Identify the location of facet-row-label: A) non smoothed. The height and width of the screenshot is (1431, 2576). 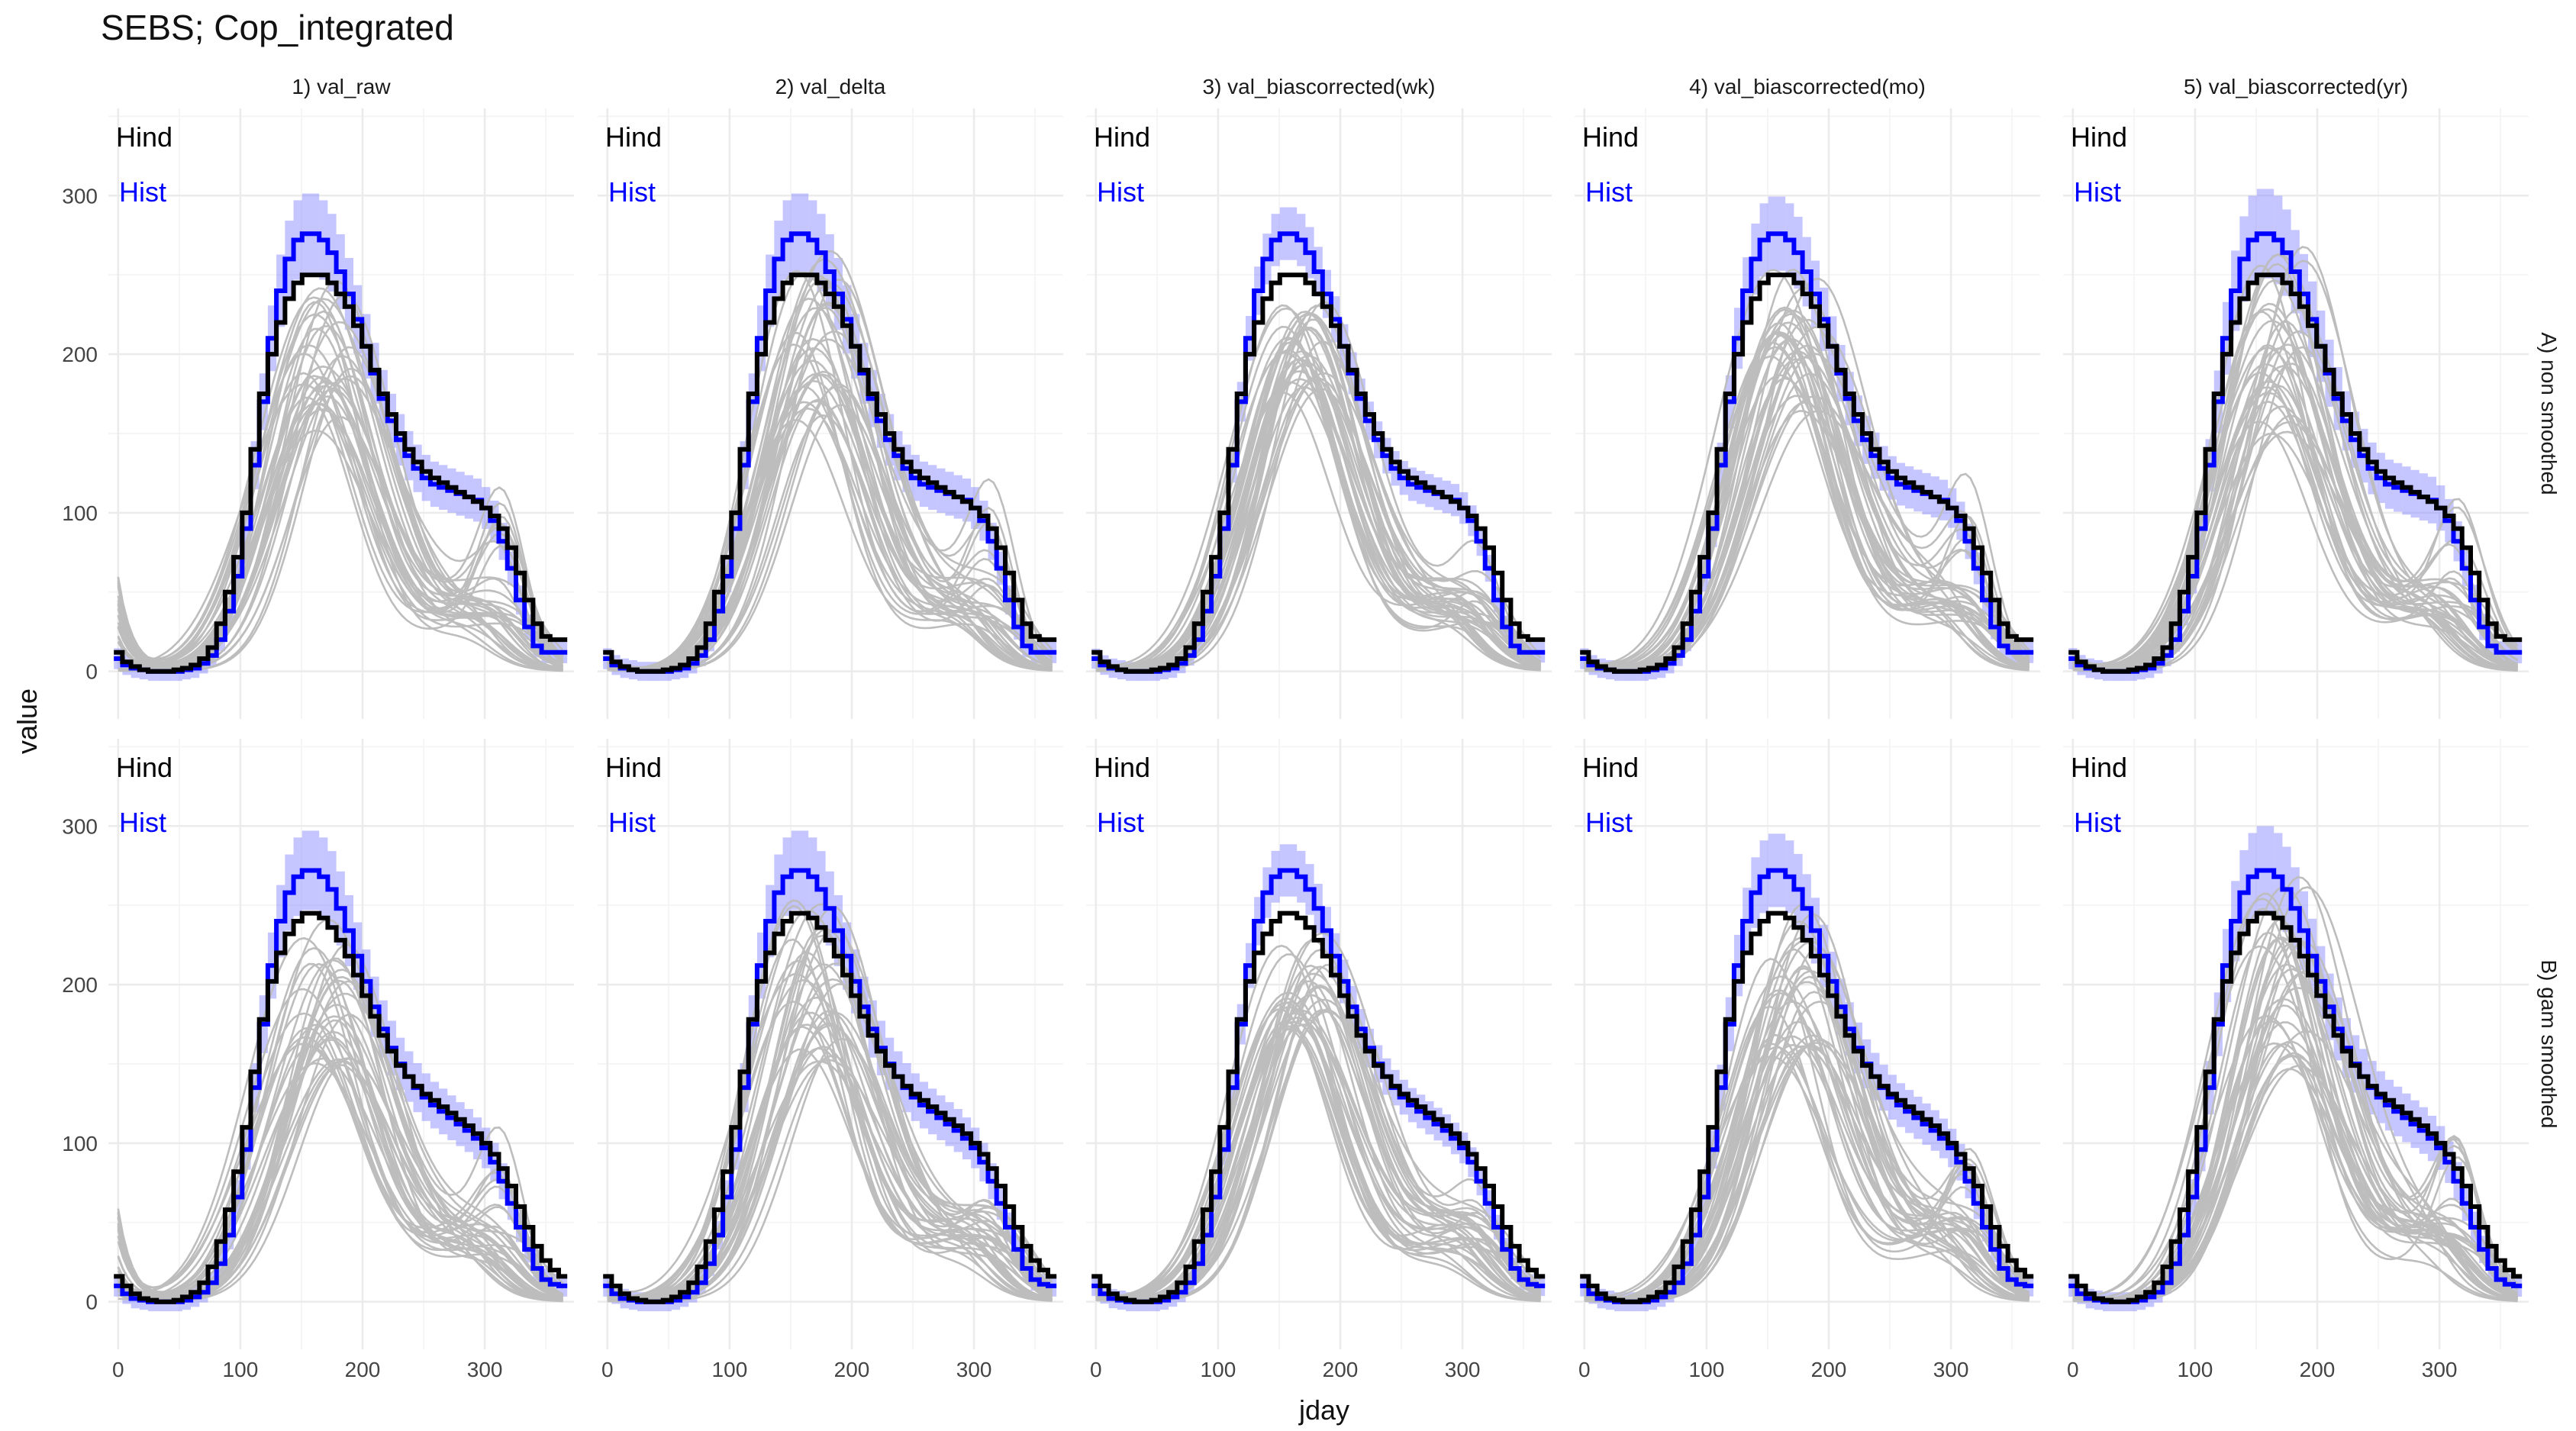
(2549, 414).